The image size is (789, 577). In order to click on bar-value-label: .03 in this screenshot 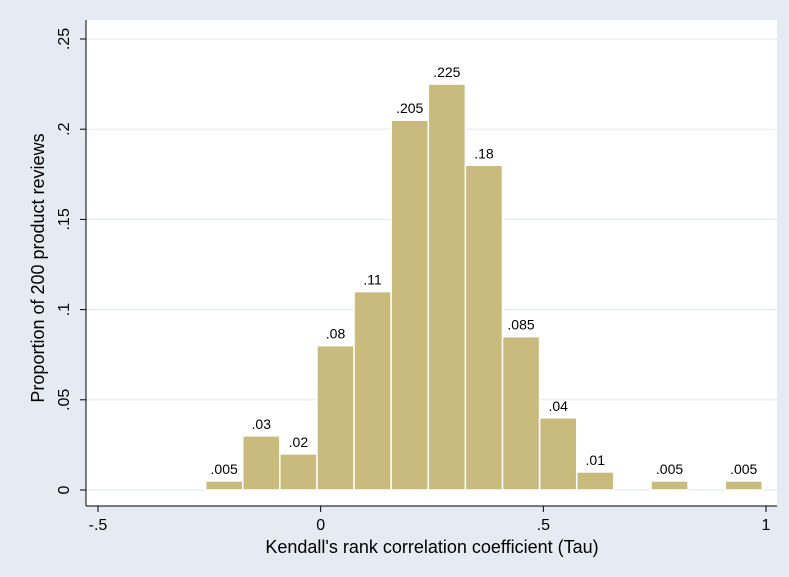, I will do `click(262, 424)`.